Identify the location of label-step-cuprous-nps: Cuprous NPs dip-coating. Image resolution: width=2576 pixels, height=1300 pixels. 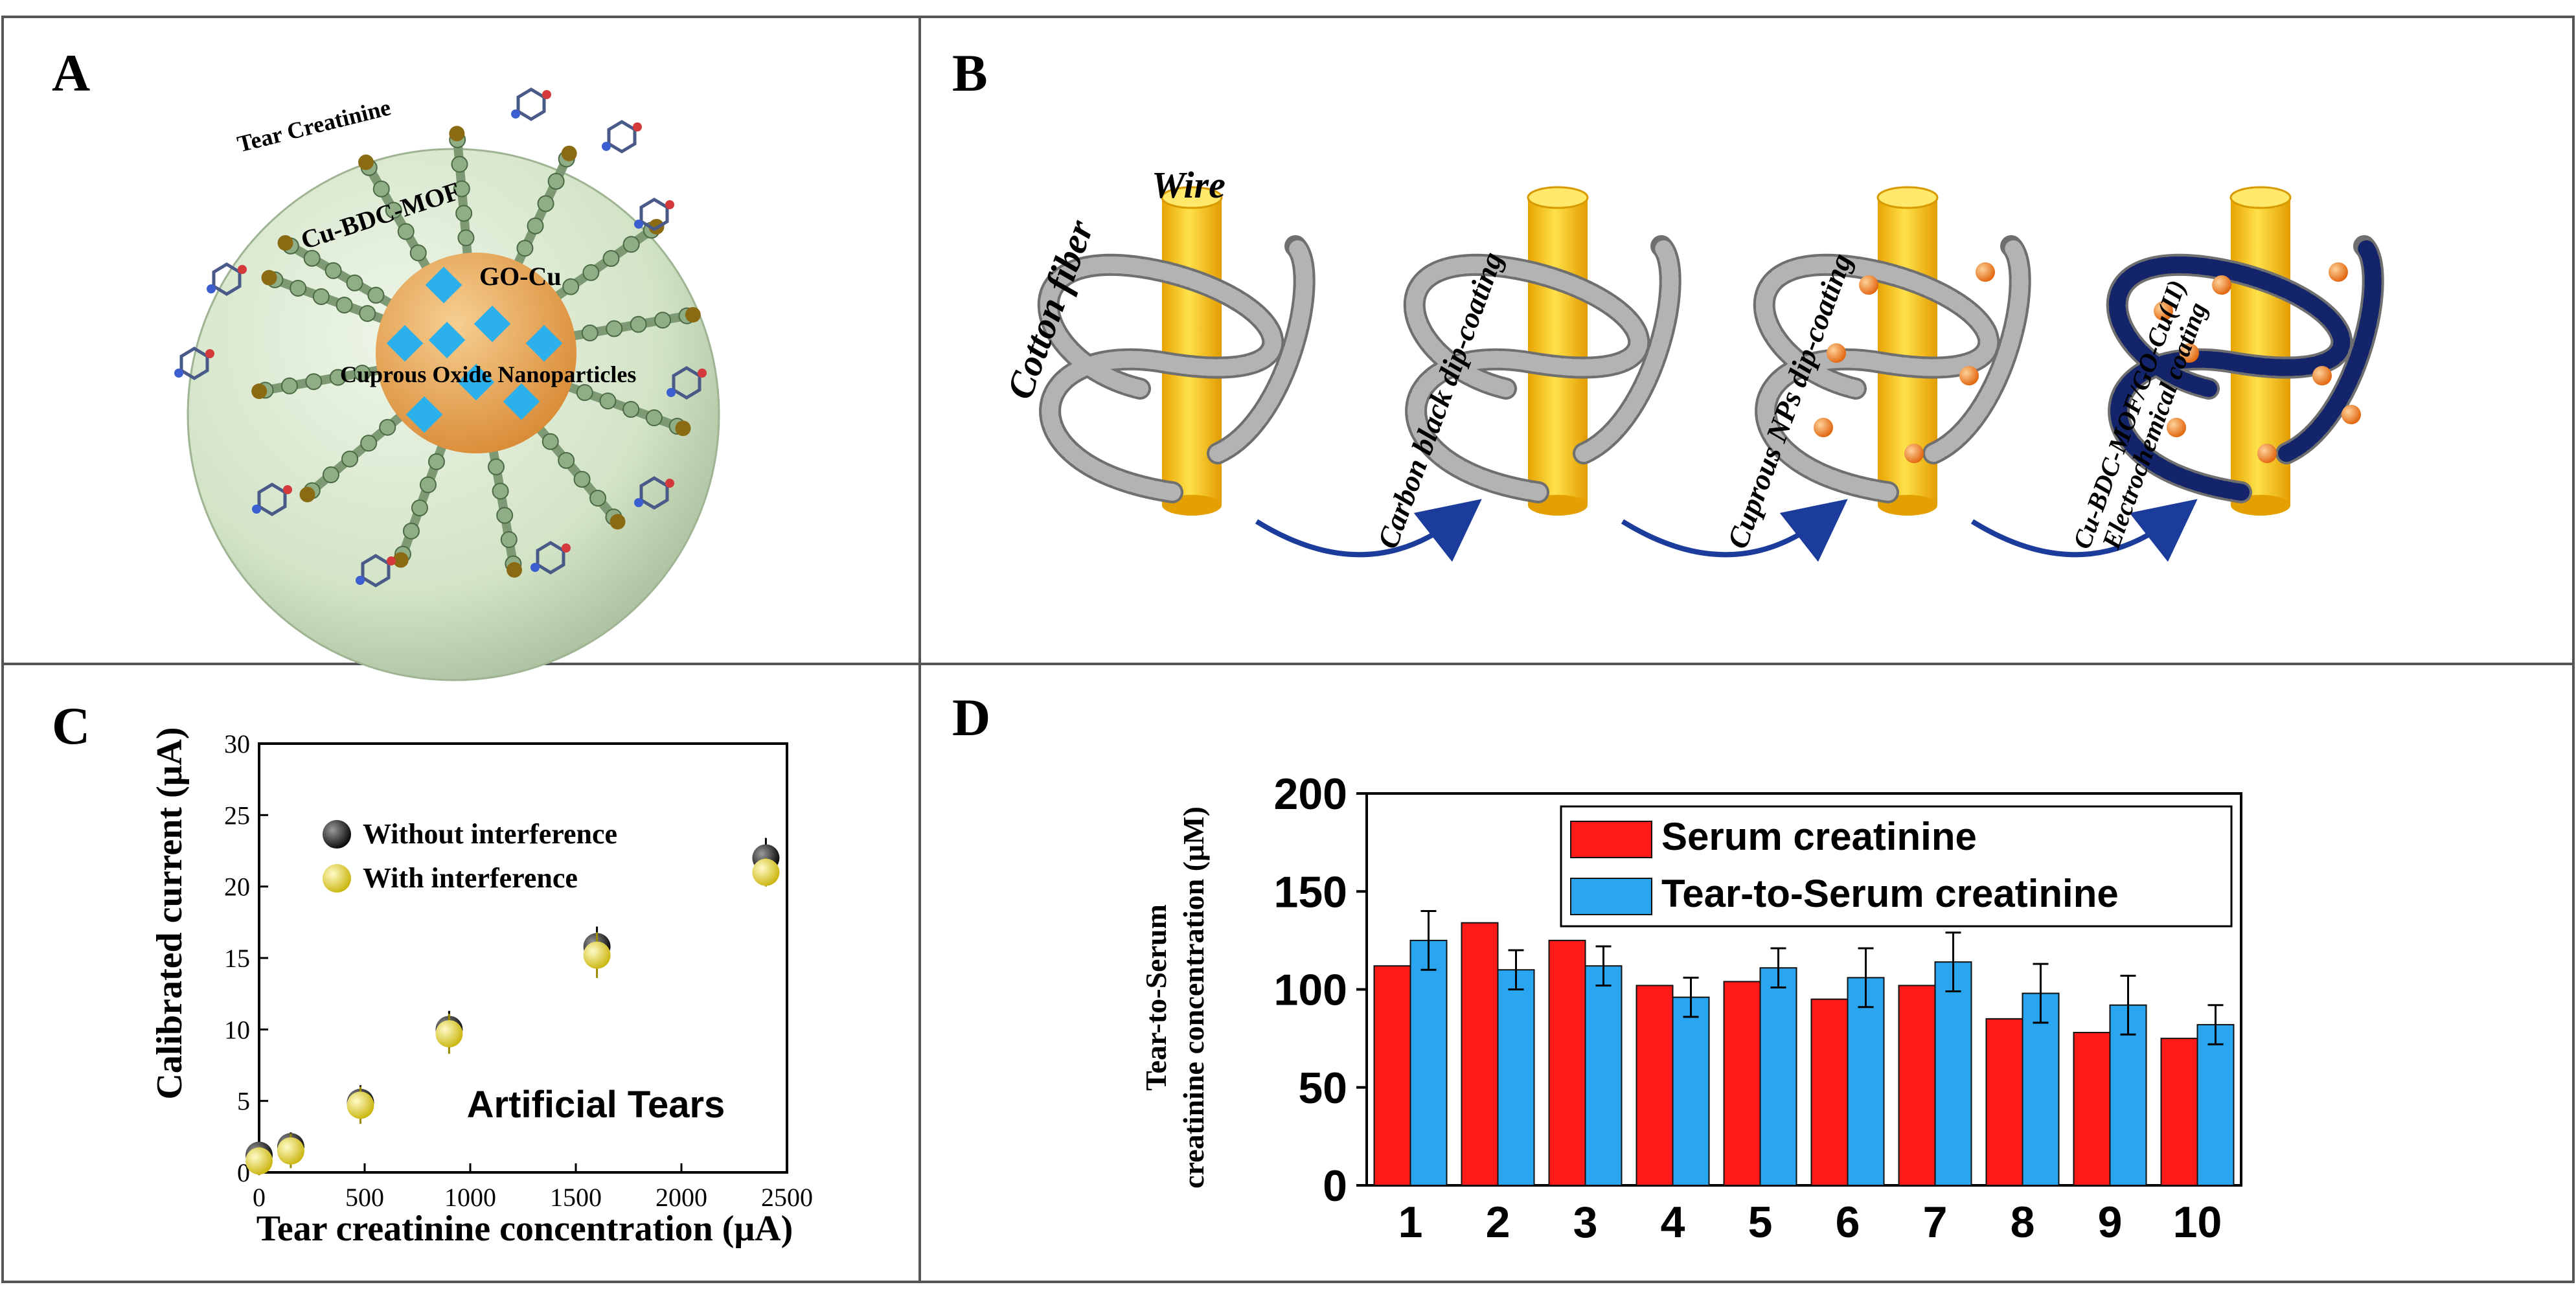
(1789, 401).